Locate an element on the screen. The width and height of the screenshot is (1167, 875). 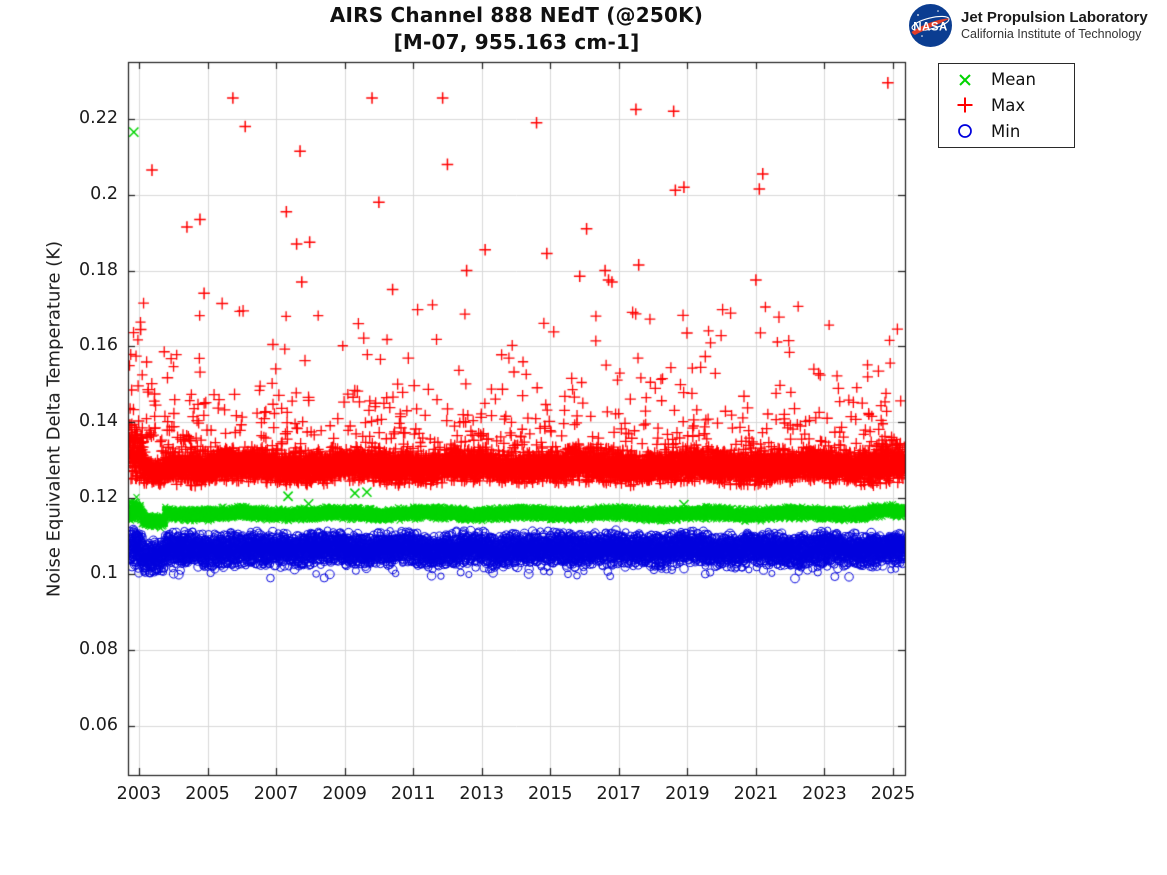
x-tick-label: 2011 is located at coordinates (413, 794).